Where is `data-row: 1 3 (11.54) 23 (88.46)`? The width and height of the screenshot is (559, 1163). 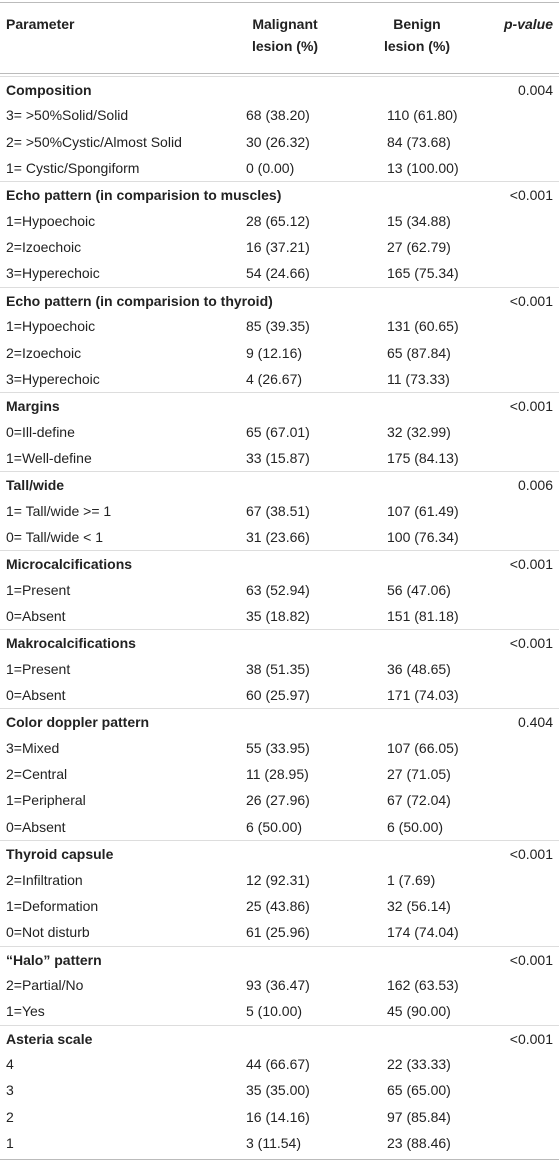 data-row: 1 3 (11.54) 23 (88.46) is located at coordinates (279, 1143).